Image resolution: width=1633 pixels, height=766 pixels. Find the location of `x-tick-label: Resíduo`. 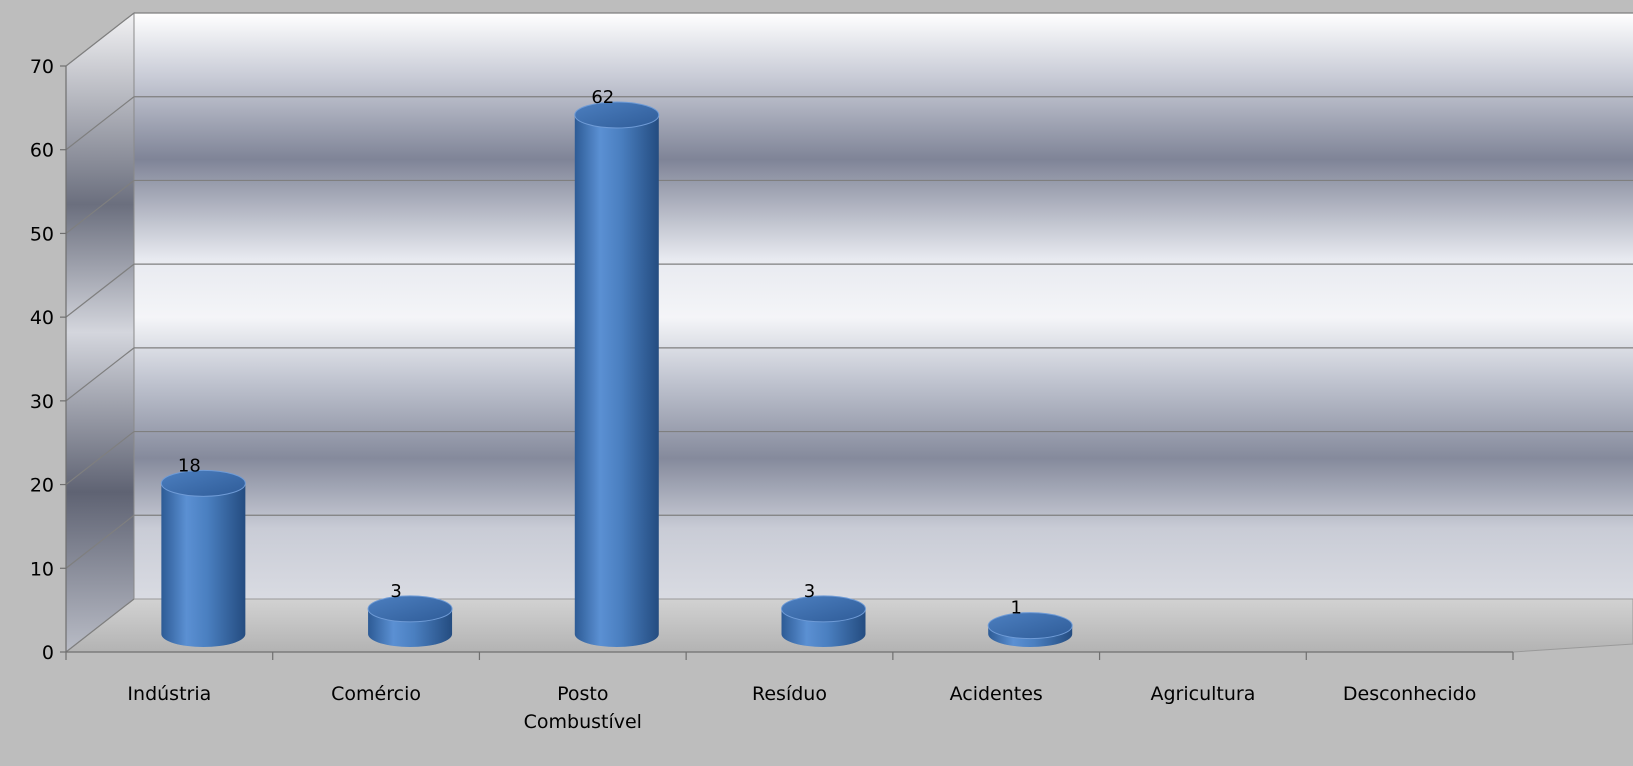

x-tick-label: Resíduo is located at coordinates (789, 694).